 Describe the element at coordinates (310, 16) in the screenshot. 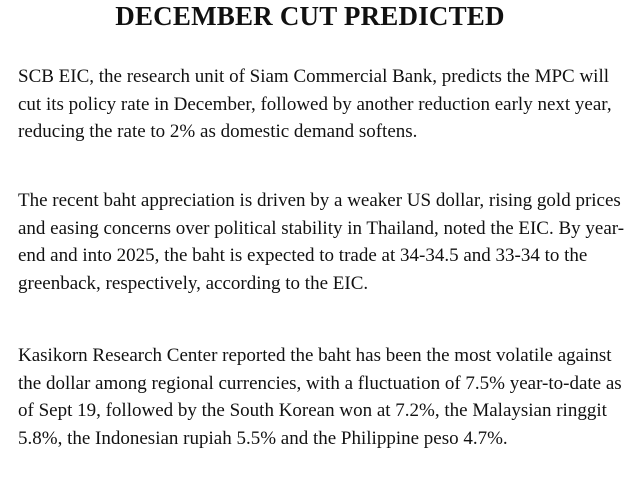

I see `headline: DECEMBER CUT PREDICTED` at that location.